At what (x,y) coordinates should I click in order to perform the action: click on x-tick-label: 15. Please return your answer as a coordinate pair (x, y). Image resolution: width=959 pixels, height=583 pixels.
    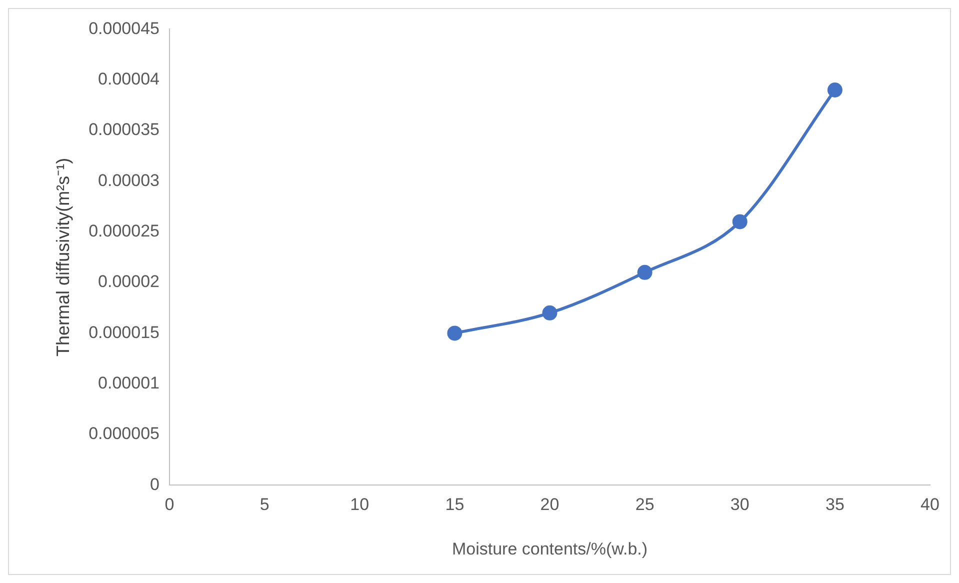
    Looking at the image, I should click on (454, 504).